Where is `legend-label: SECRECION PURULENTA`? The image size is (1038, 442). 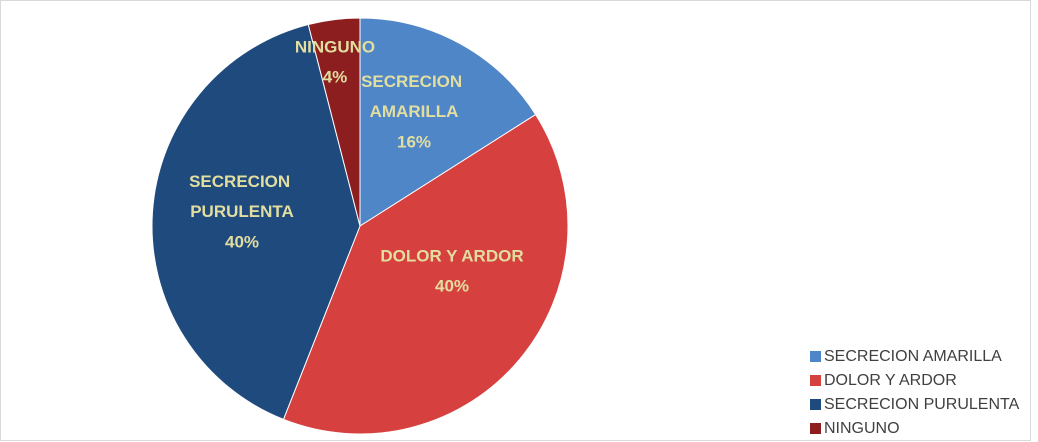 legend-label: SECRECION PURULENTA is located at coordinates (922, 404).